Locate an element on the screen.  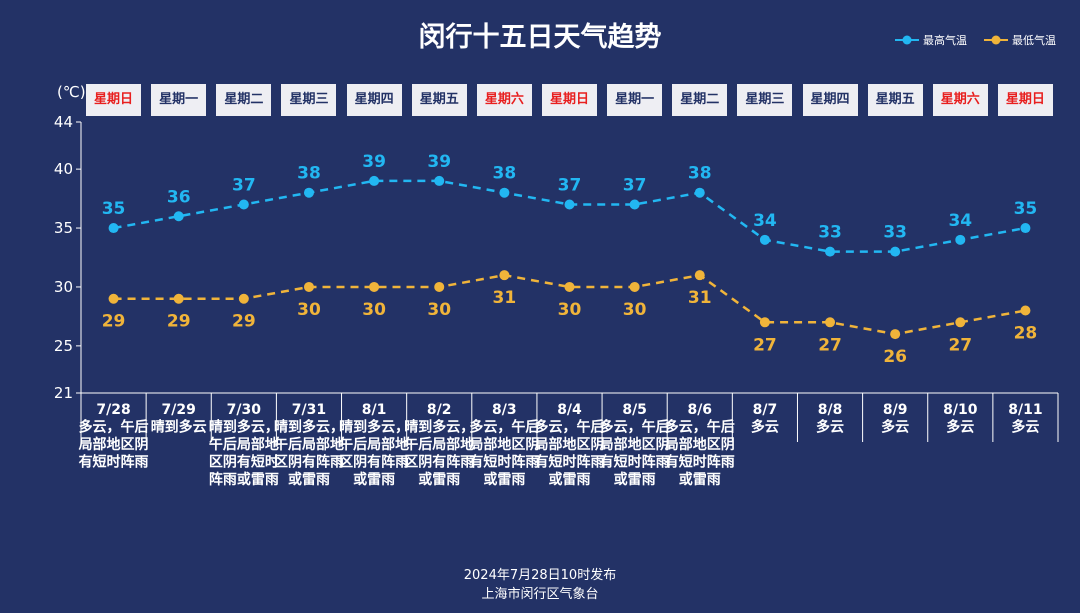
x-date-label: 8/8 is located at coordinates (830, 410).